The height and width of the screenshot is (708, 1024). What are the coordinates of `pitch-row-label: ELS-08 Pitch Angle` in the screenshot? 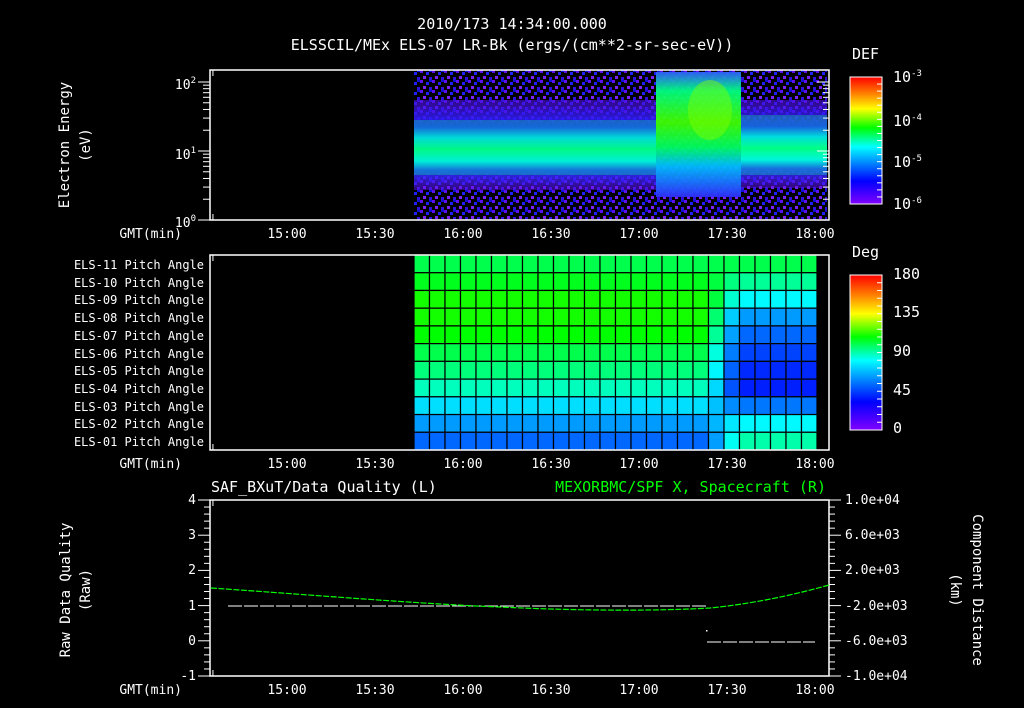 It's located at (138, 318).